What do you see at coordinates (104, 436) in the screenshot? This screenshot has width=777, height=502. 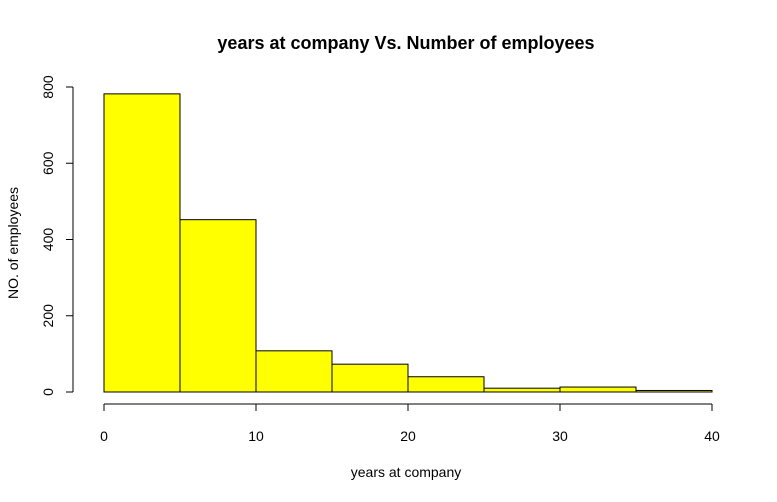 I see `x-tick-label: 0` at bounding box center [104, 436].